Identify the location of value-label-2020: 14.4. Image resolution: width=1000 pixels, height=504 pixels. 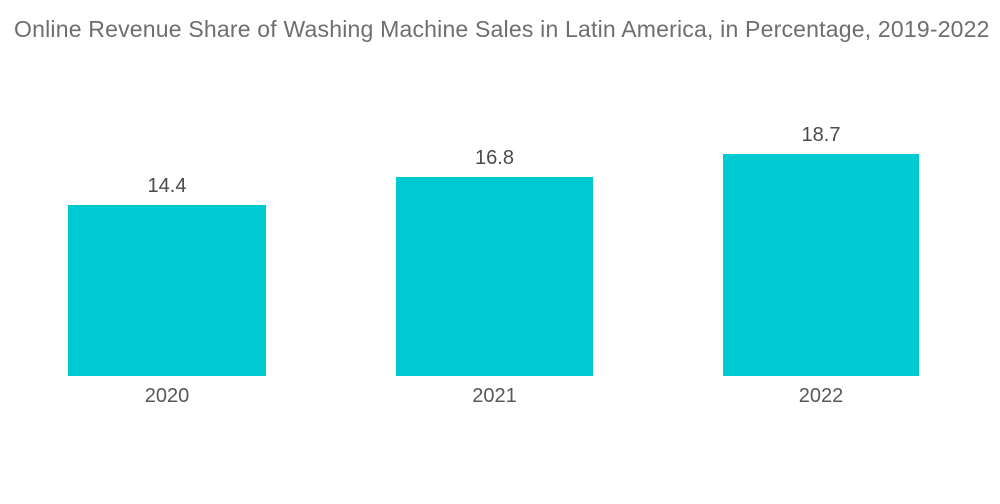
(167, 186).